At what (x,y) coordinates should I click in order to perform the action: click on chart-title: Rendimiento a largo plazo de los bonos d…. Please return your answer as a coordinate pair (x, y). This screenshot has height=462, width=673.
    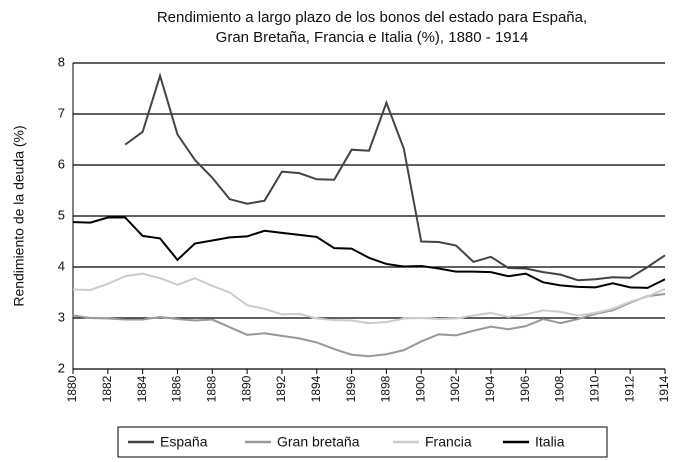
    Looking at the image, I should click on (372, 17).